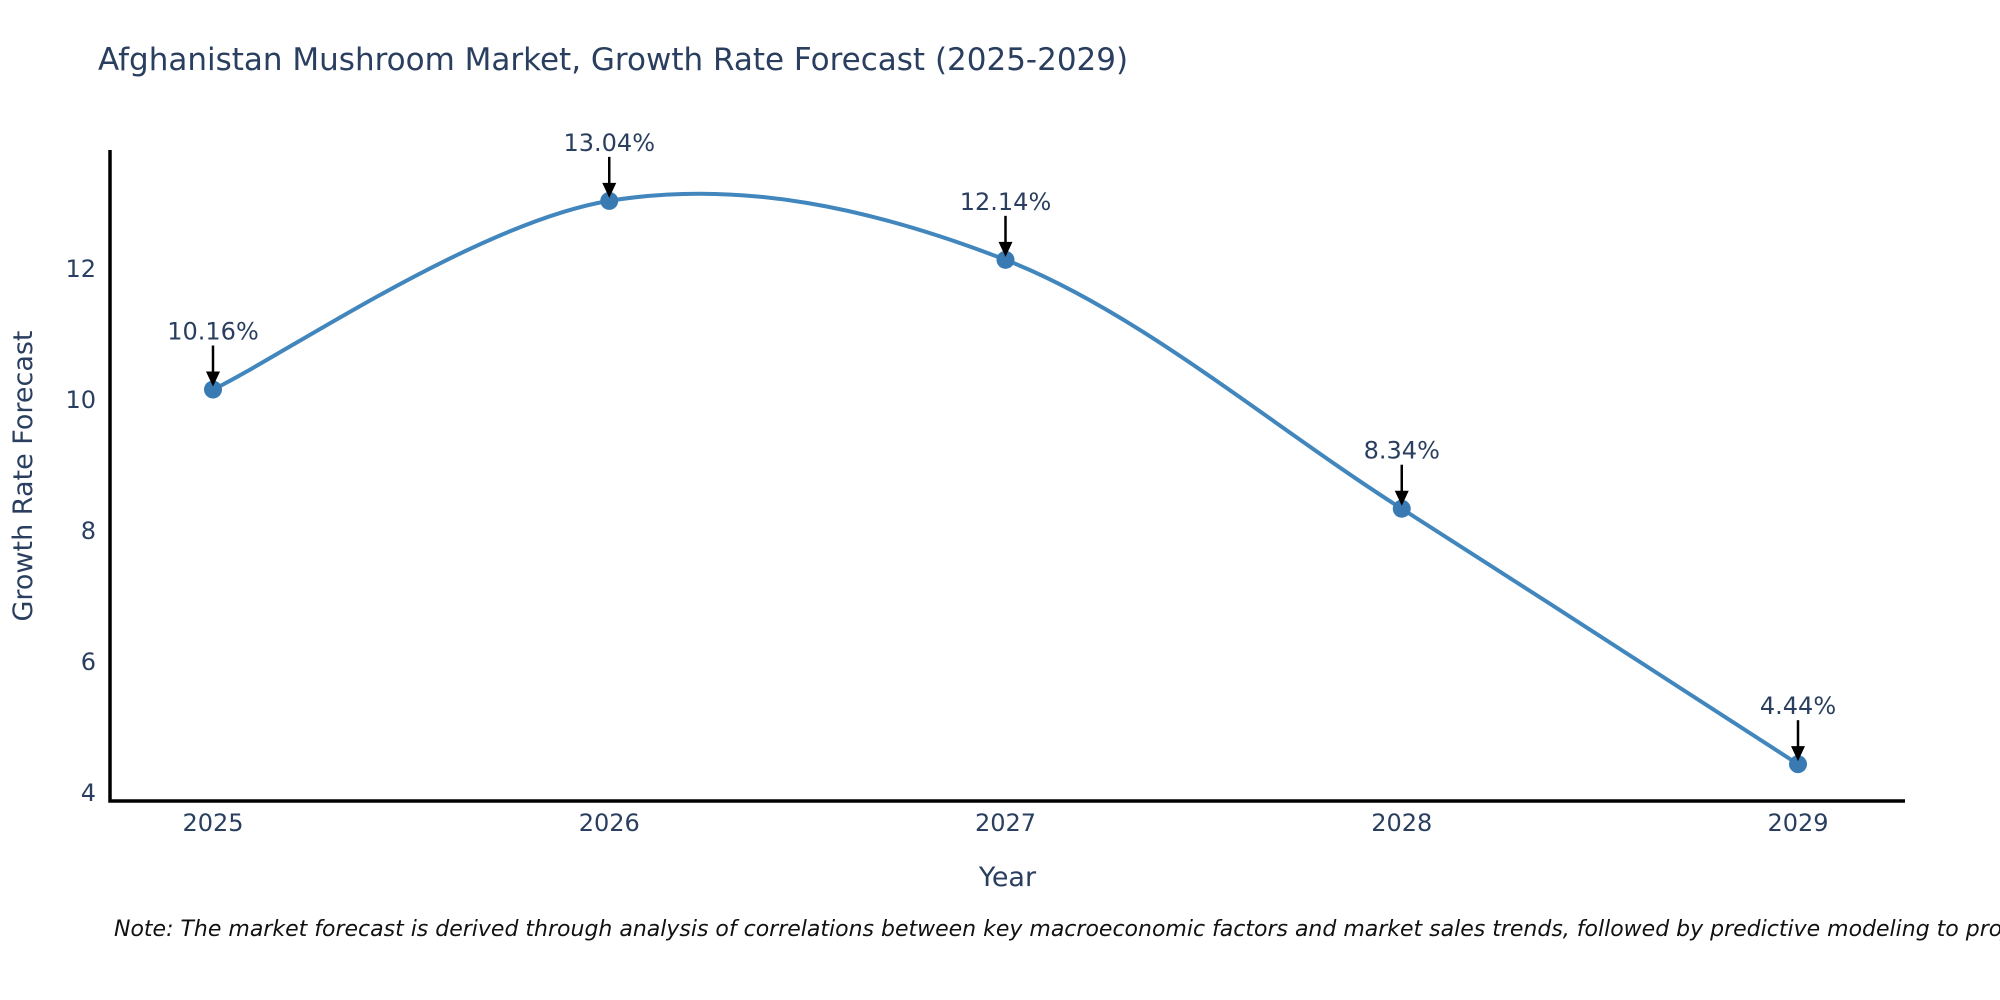 Image resolution: width=2000 pixels, height=1000 pixels. What do you see at coordinates (1402, 451) in the screenshot?
I see `annotation-label: 8.34%` at bounding box center [1402, 451].